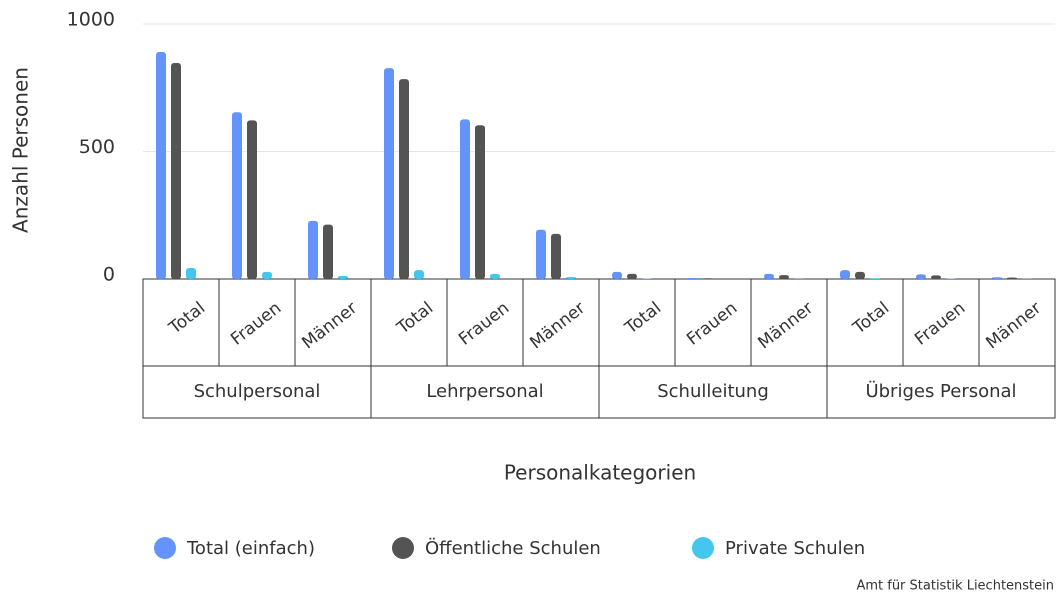 Image resolution: width=1058 pixels, height=596 pixels. Describe the element at coordinates (97, 147) in the screenshot. I see `y-tick-label: 500` at that location.